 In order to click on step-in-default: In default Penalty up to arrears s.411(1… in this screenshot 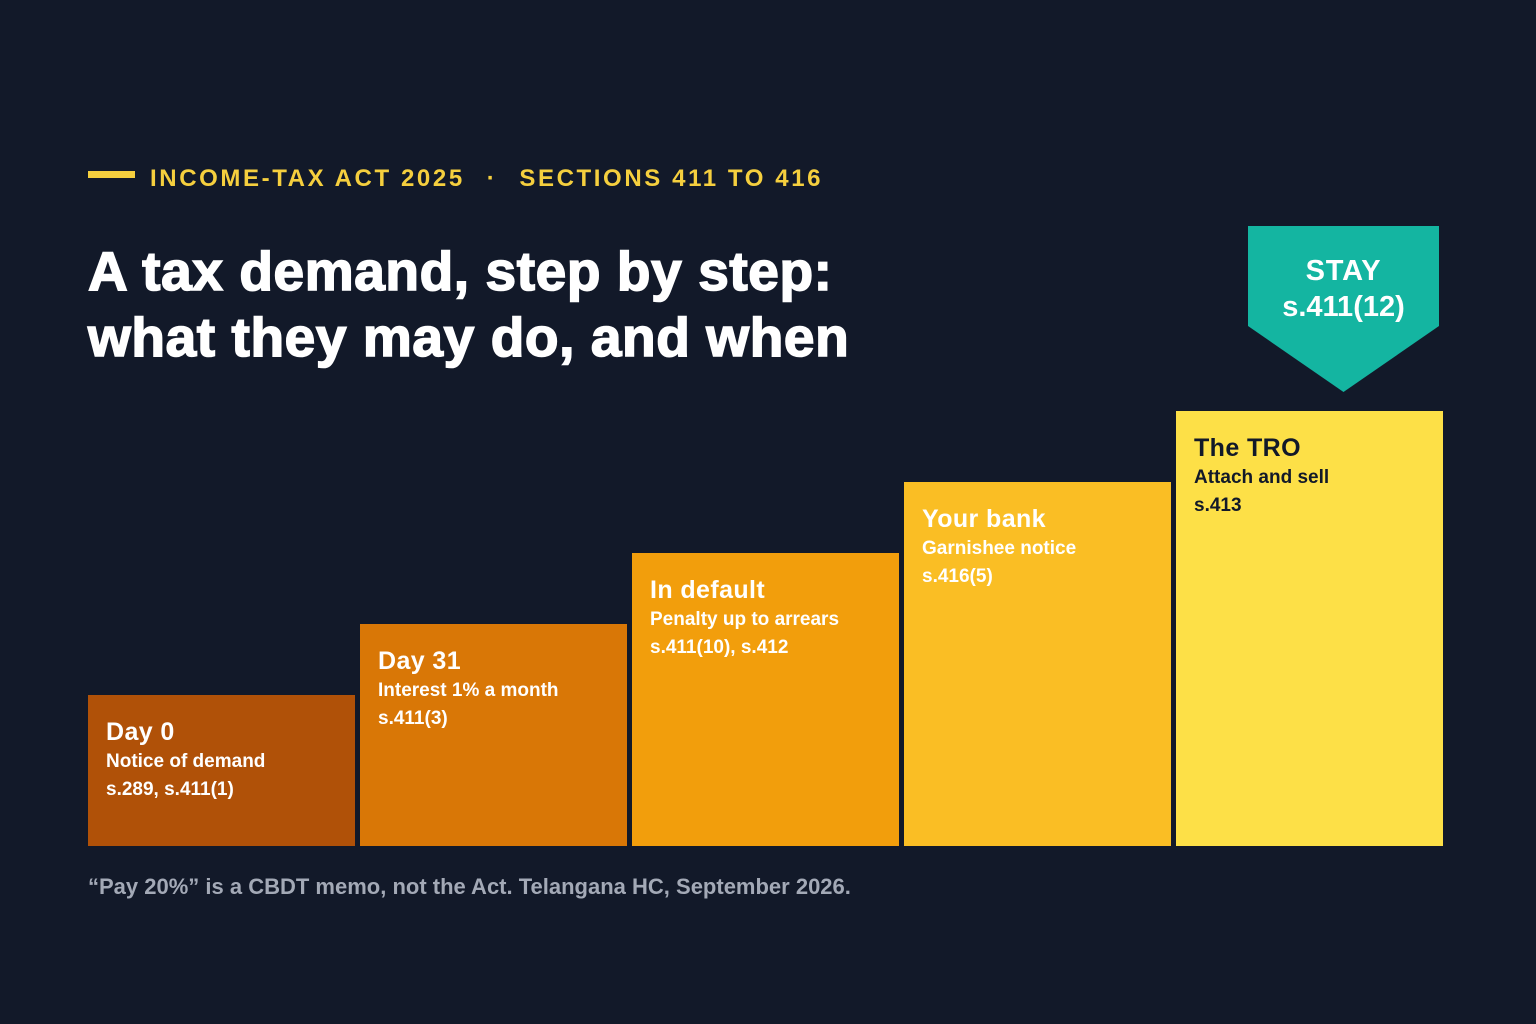, I will do `click(765, 699)`.